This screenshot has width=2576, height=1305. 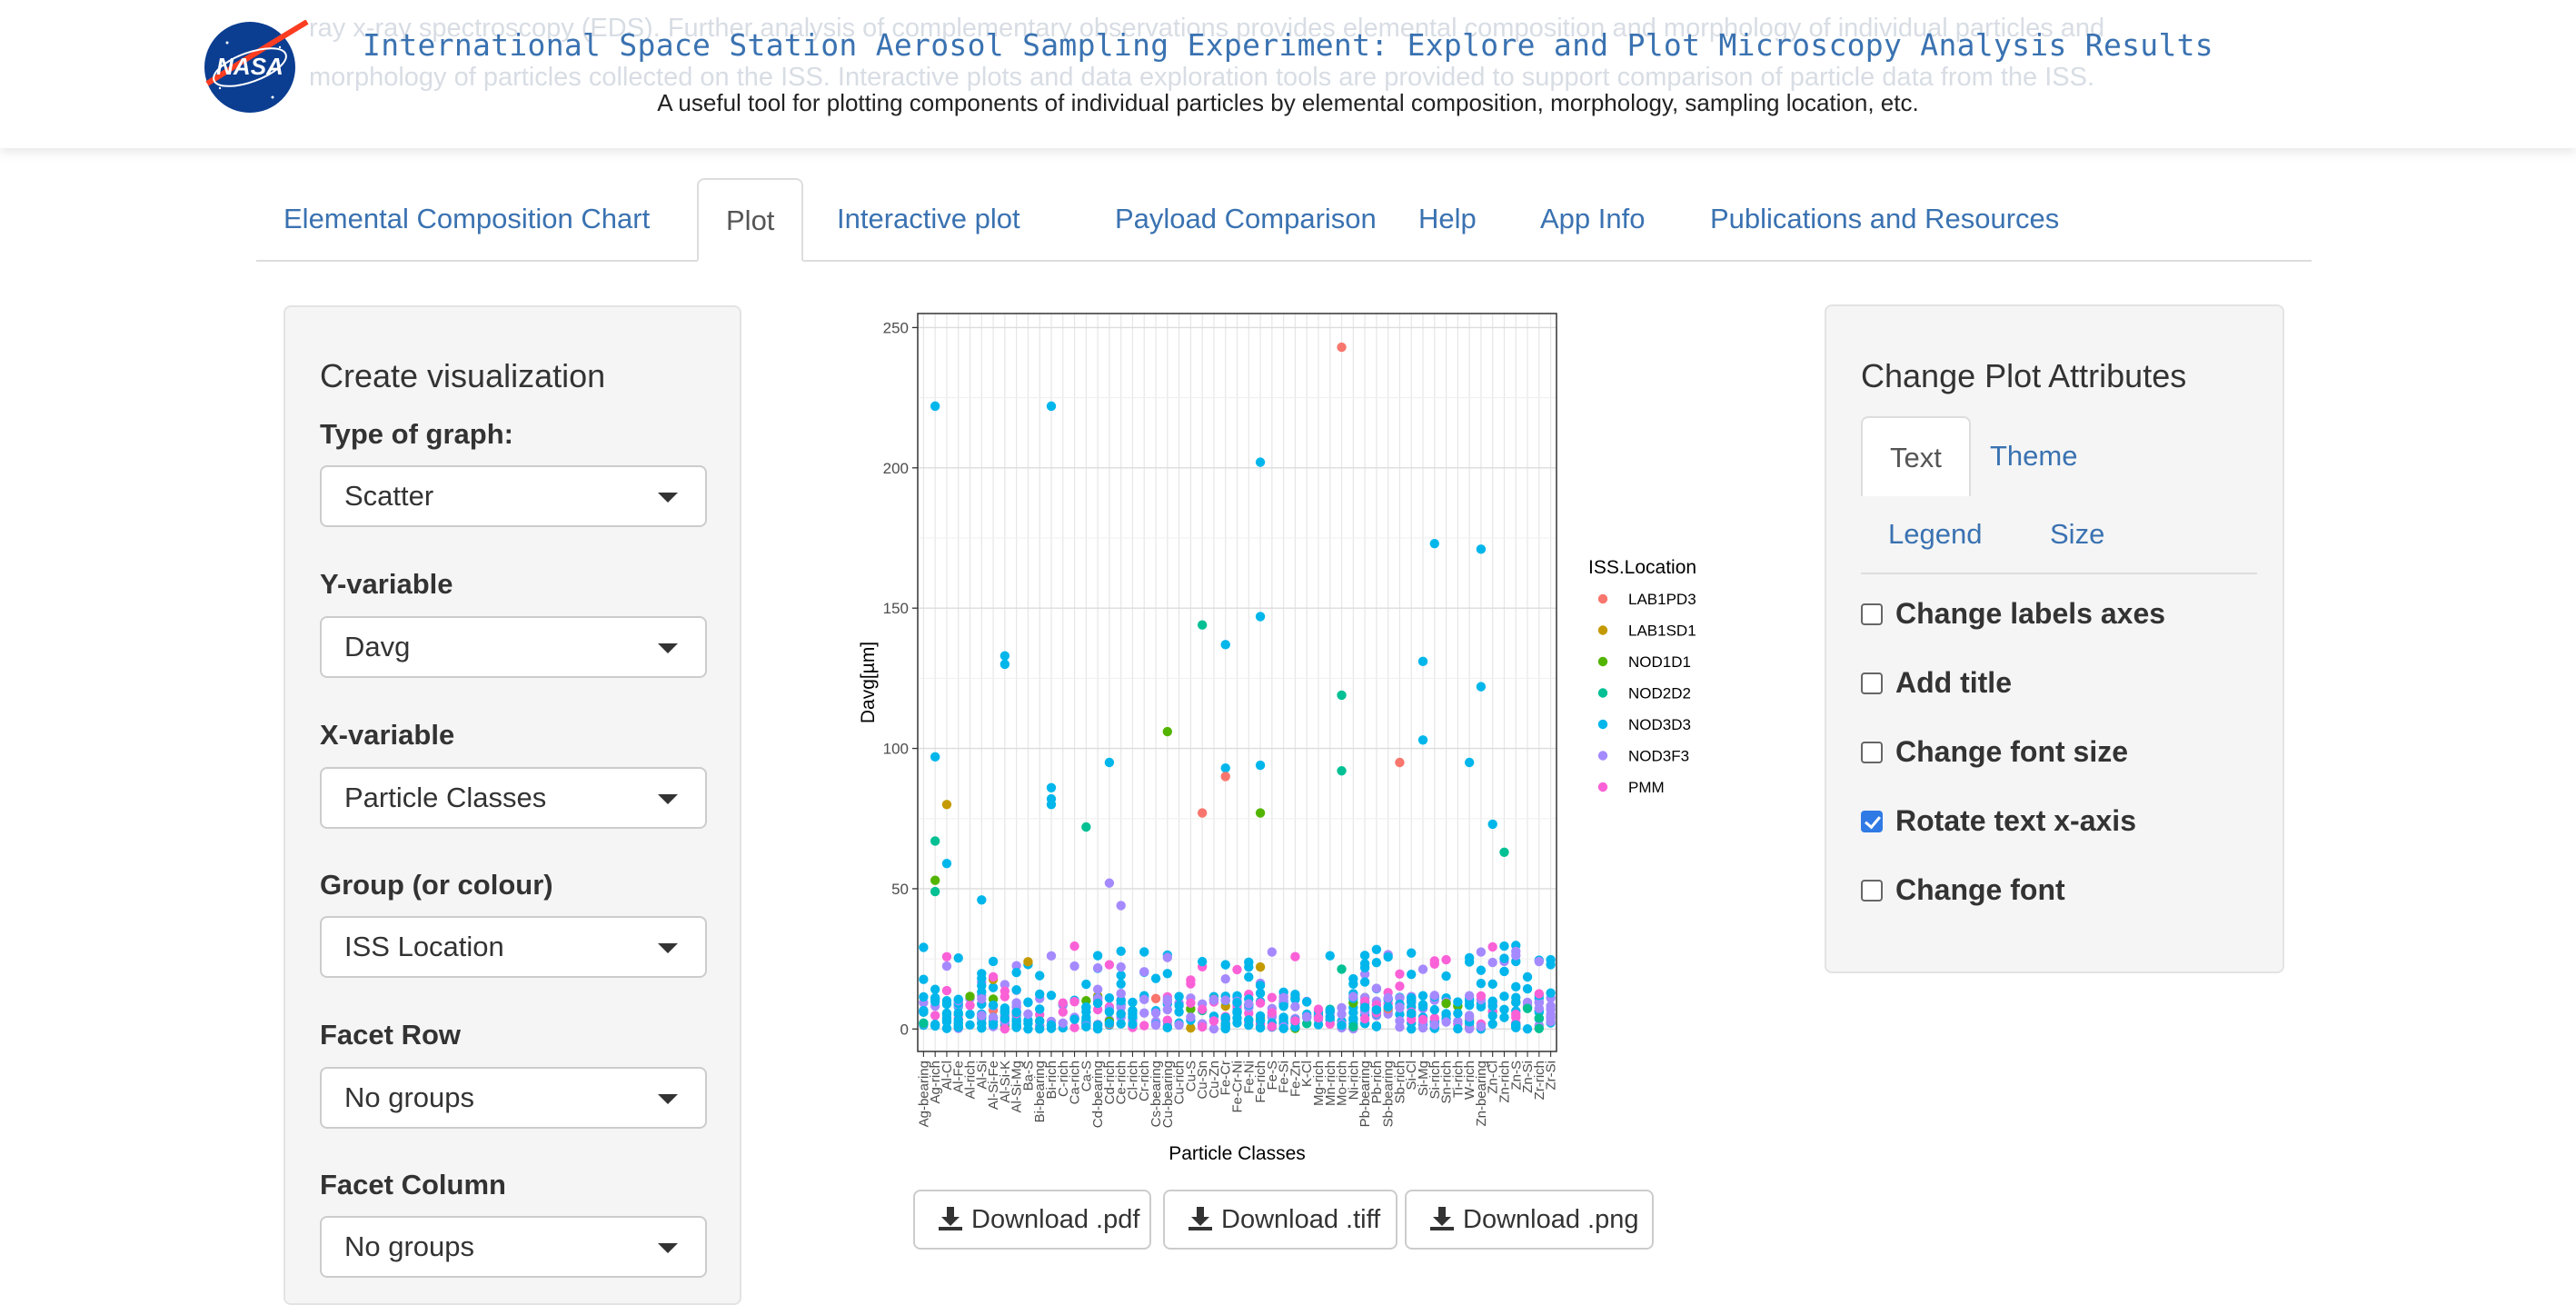 What do you see at coordinates (1593, 219) in the screenshot?
I see `tab-app-info: App Info` at bounding box center [1593, 219].